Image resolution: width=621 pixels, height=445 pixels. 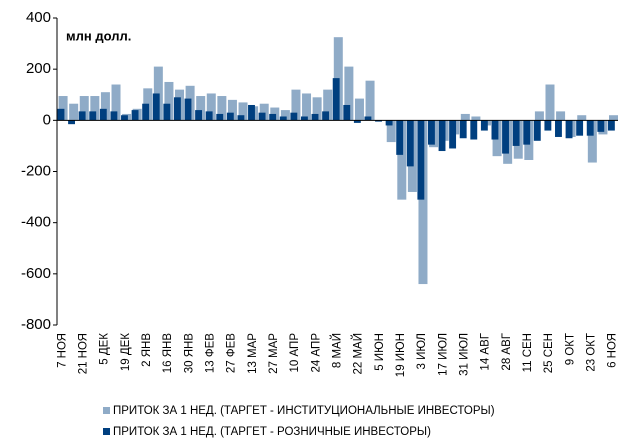 What do you see at coordinates (211, 353) in the screenshot?
I see `x-tick-label: 13 ФЕВ` at bounding box center [211, 353].